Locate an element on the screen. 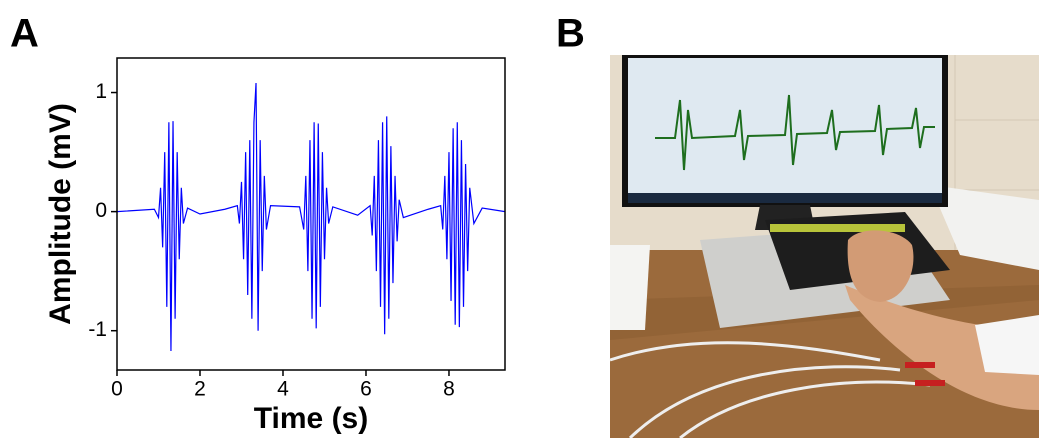 This screenshot has height=443, width=1039. x-tick-label: 8 is located at coordinates (449, 389).